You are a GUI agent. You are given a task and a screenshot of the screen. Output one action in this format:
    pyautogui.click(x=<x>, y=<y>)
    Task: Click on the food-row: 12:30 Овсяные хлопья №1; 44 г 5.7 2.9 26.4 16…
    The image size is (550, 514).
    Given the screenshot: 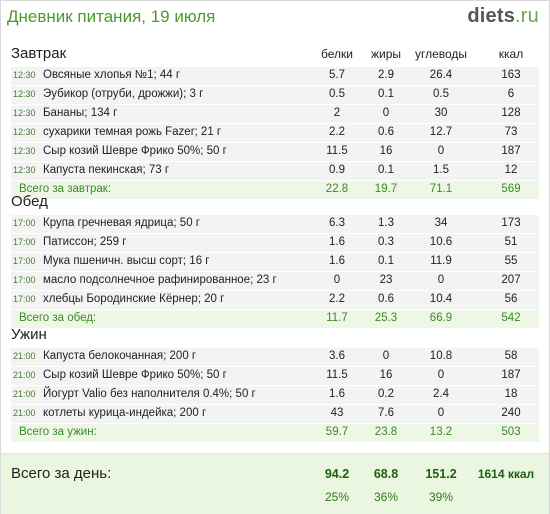 What is the action you would take?
    pyautogui.click(x=275, y=75)
    